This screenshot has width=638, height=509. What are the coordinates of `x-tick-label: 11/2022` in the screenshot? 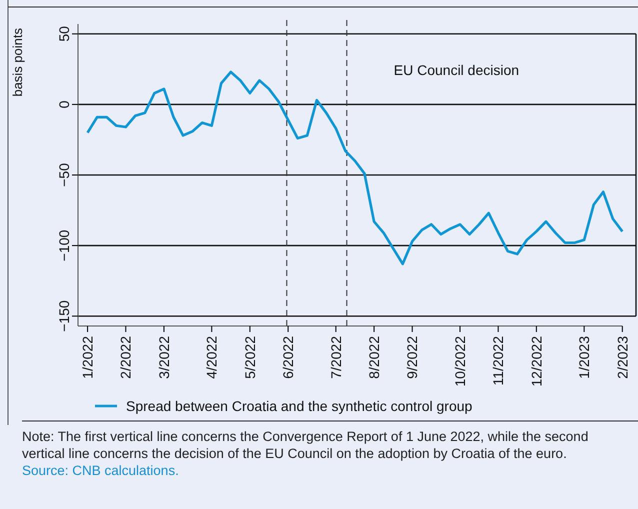 It's located at (498, 361).